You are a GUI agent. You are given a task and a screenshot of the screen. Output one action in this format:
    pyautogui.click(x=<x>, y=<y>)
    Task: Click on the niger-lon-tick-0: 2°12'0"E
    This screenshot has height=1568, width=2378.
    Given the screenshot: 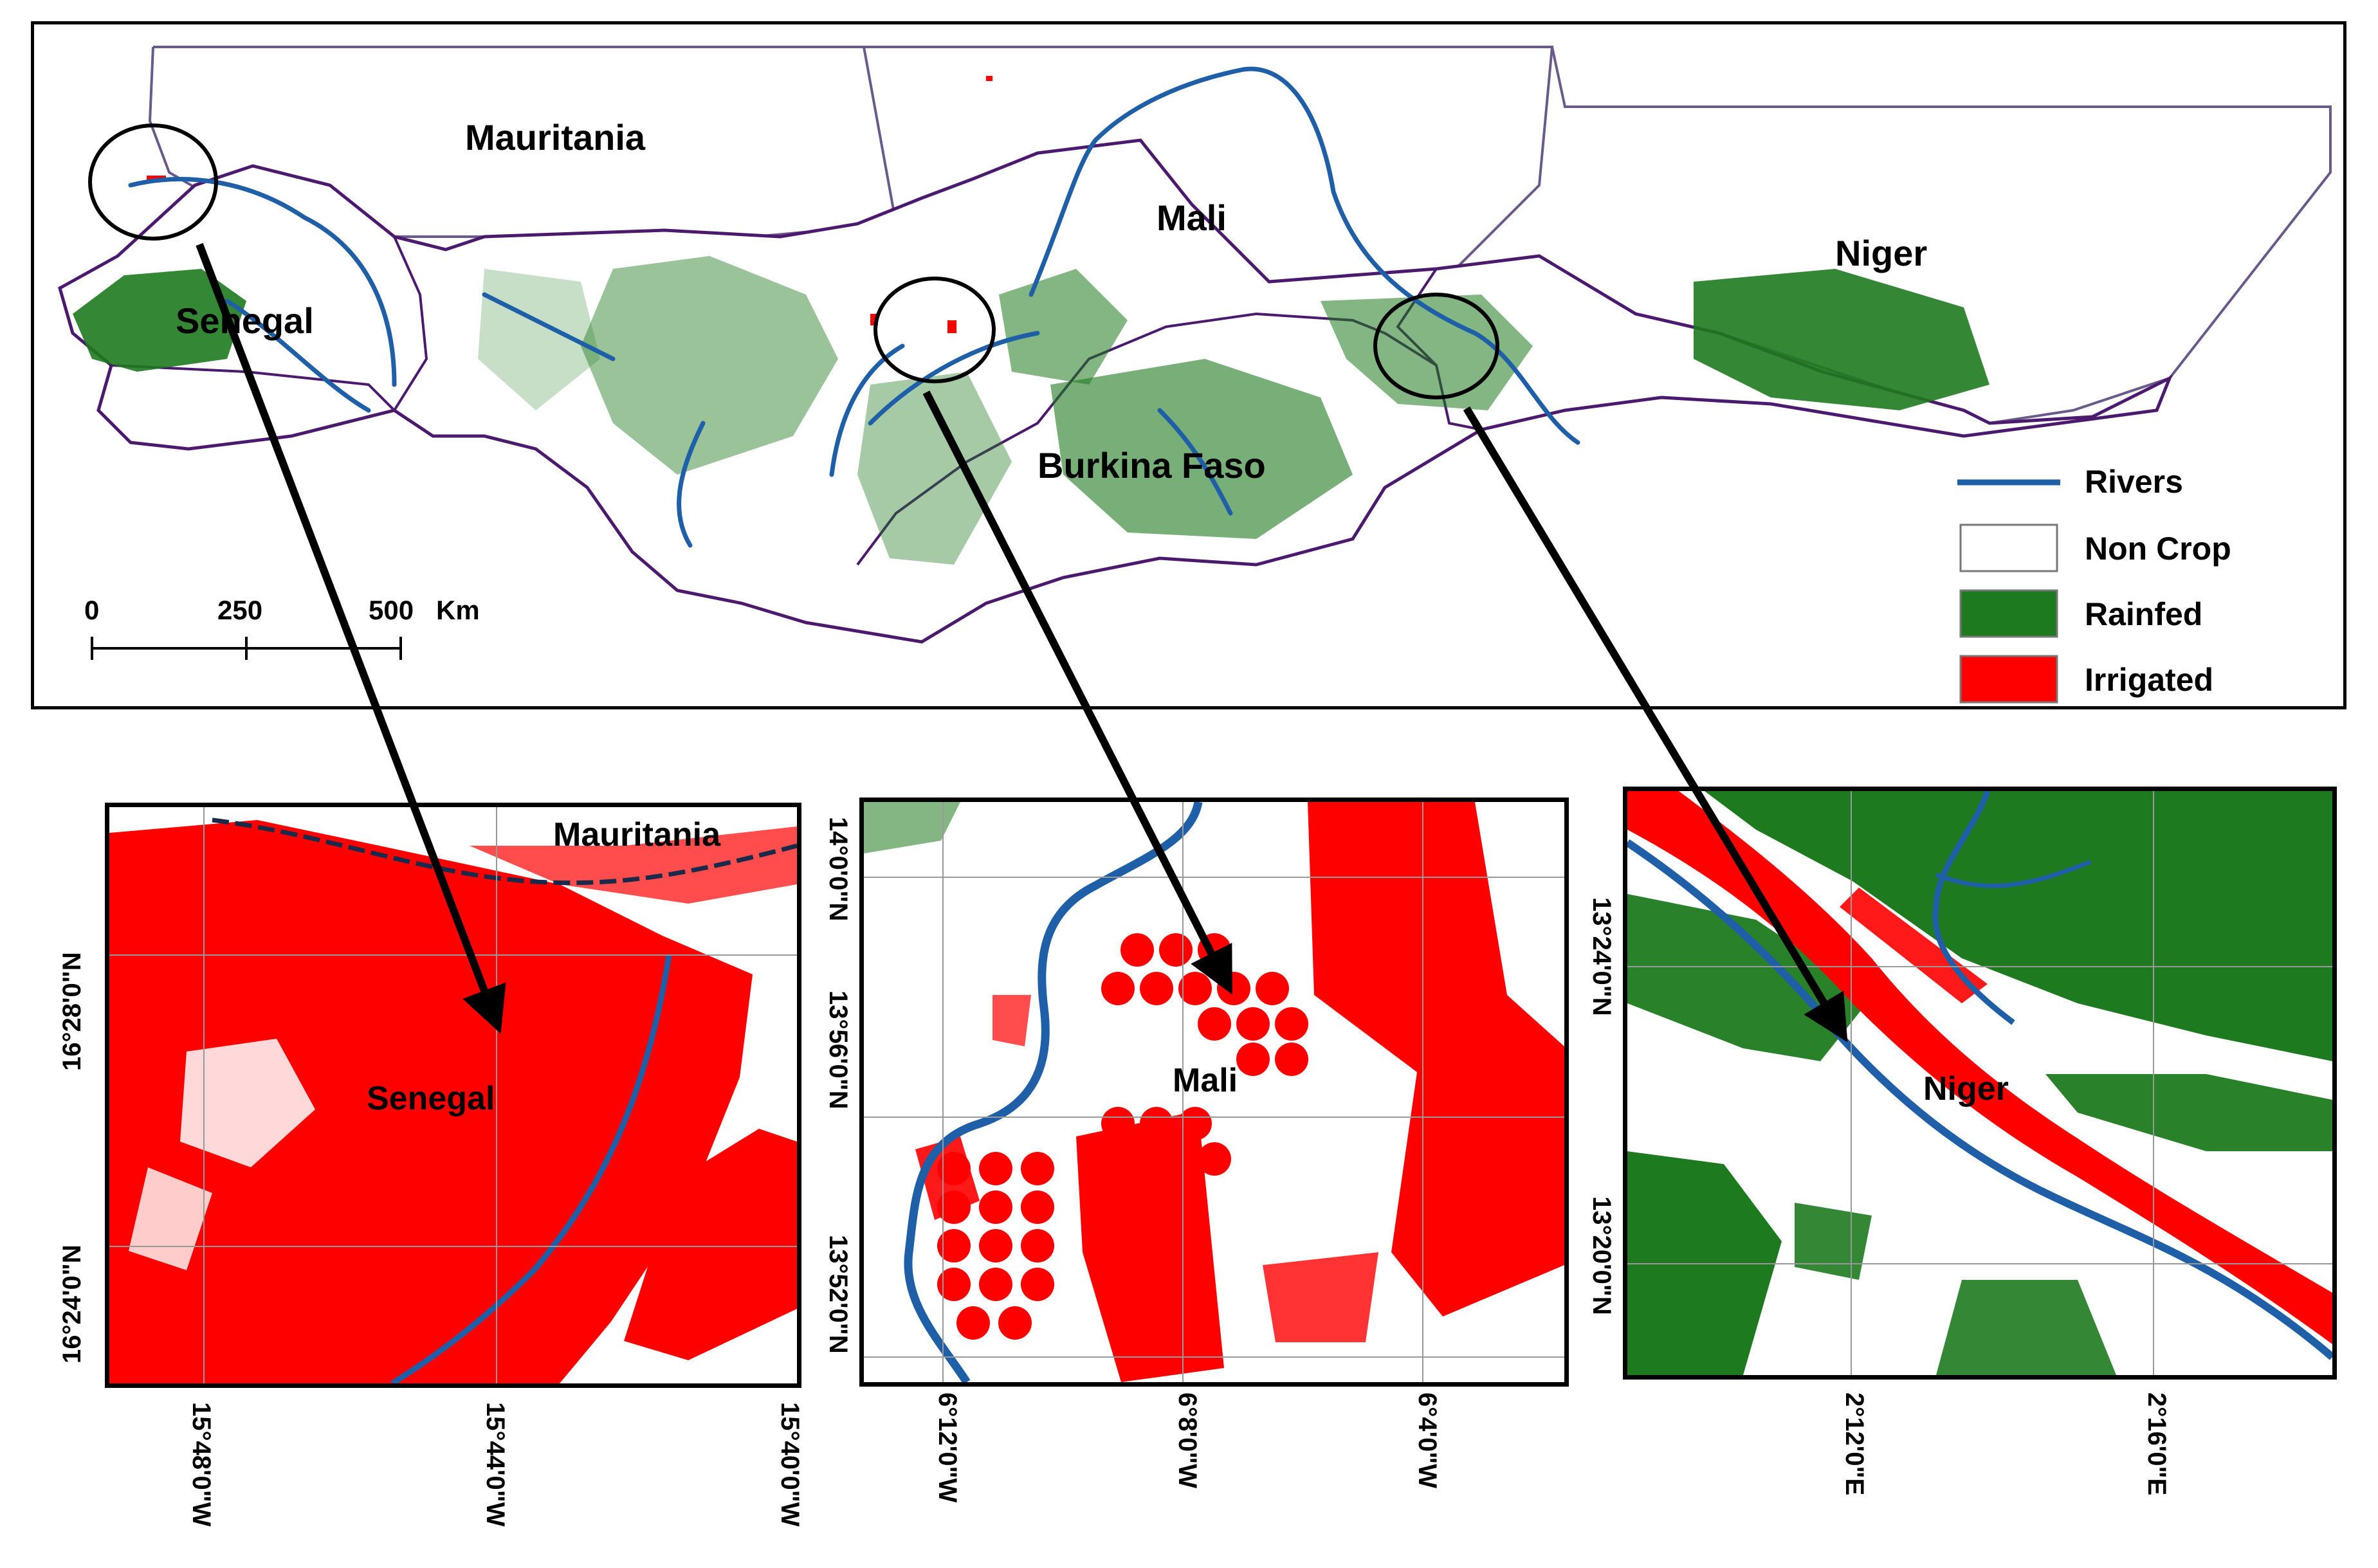 What is the action you would take?
    pyautogui.click(x=1854, y=1444)
    